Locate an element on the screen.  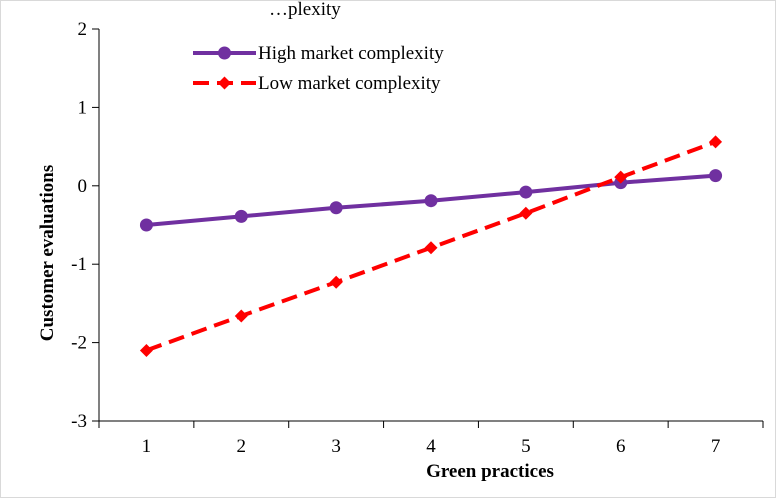
y-tick-label: -2 is located at coordinates (79, 343).